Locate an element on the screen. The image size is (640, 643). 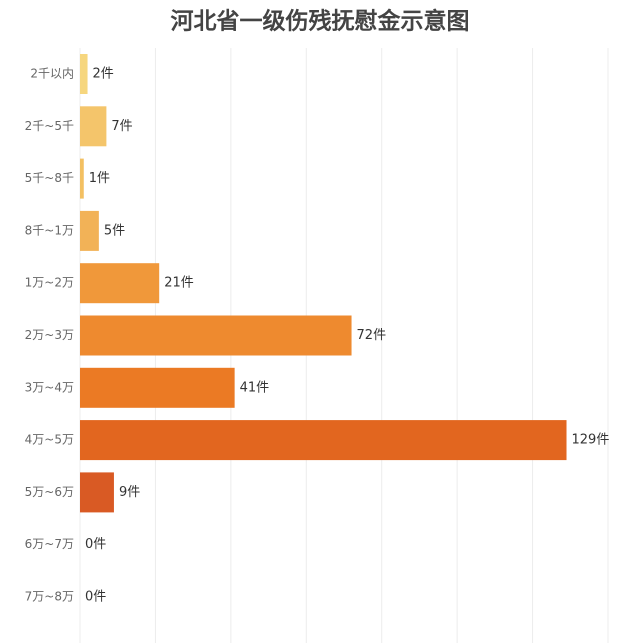
y-tick-label: 2万~3万 is located at coordinates (49, 335).